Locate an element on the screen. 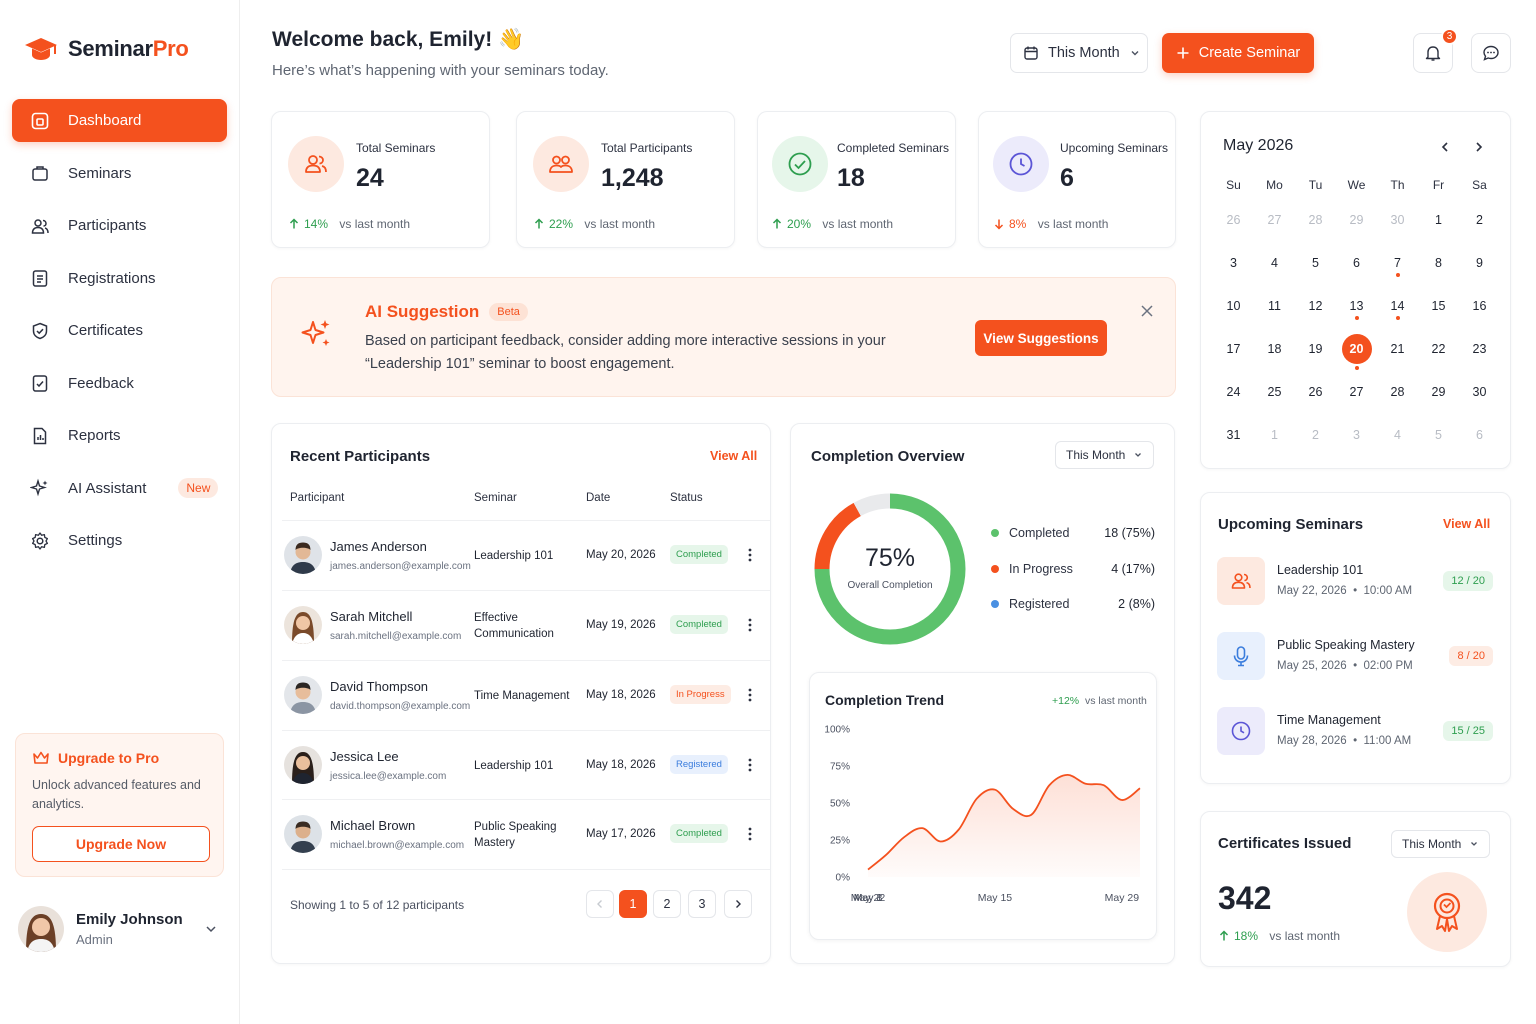  sidebar-item-dashboard: Dashboard is located at coordinates (119, 120).